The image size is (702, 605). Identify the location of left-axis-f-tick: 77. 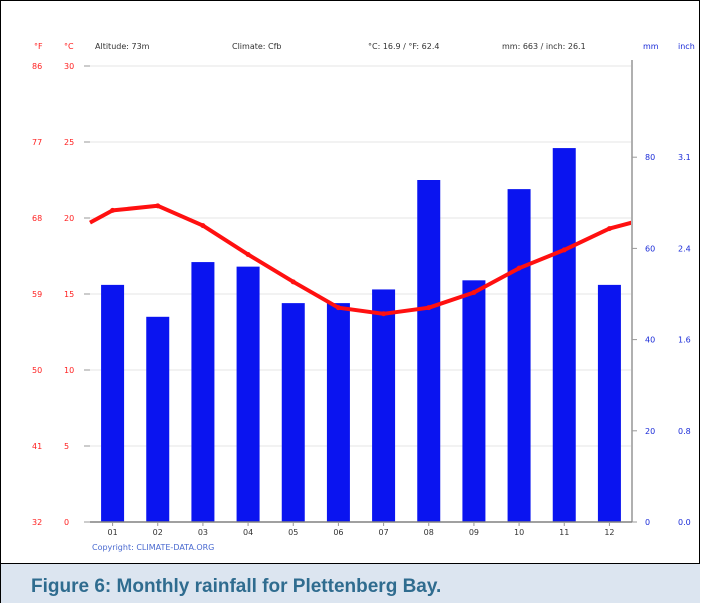
(37, 142).